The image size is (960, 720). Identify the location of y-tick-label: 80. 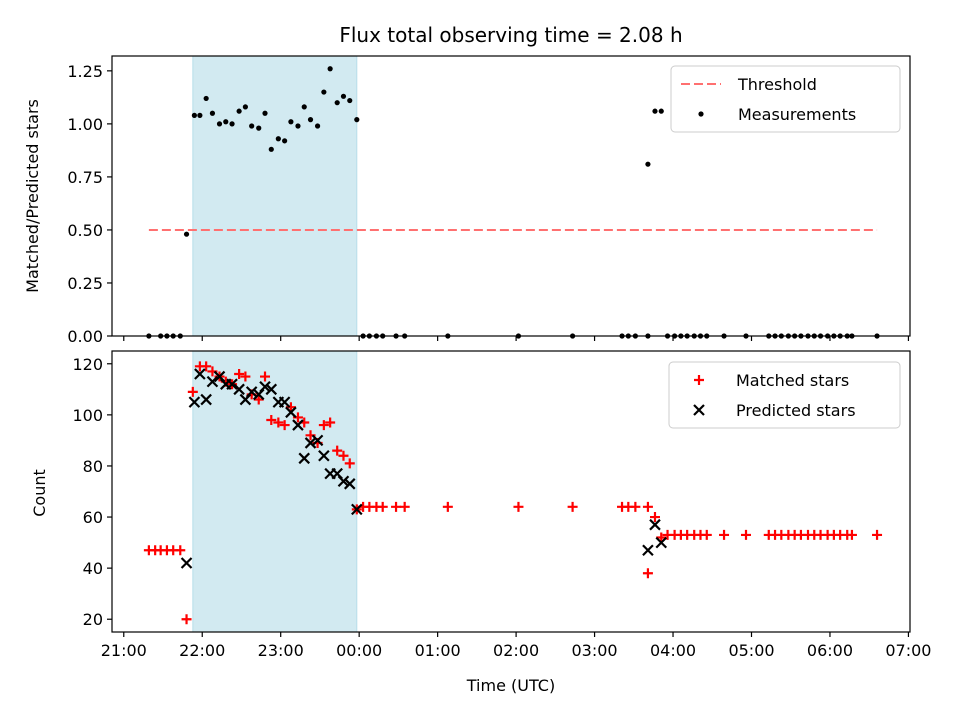
(93, 466).